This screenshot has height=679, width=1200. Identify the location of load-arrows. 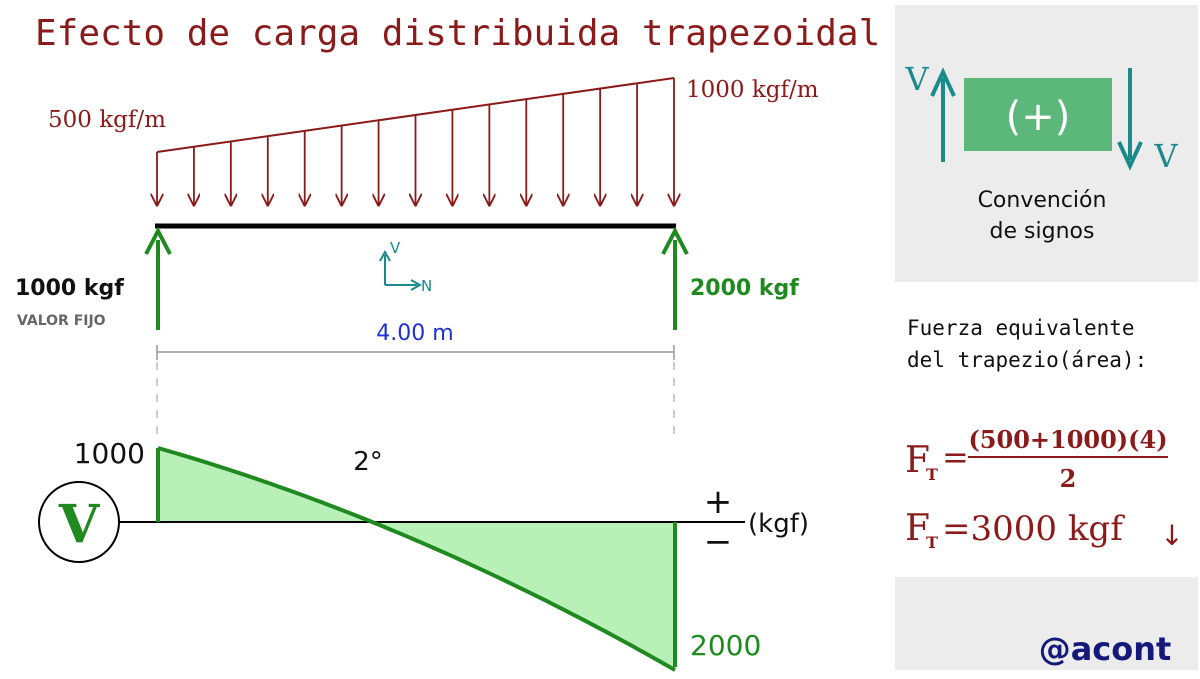
(415, 141).